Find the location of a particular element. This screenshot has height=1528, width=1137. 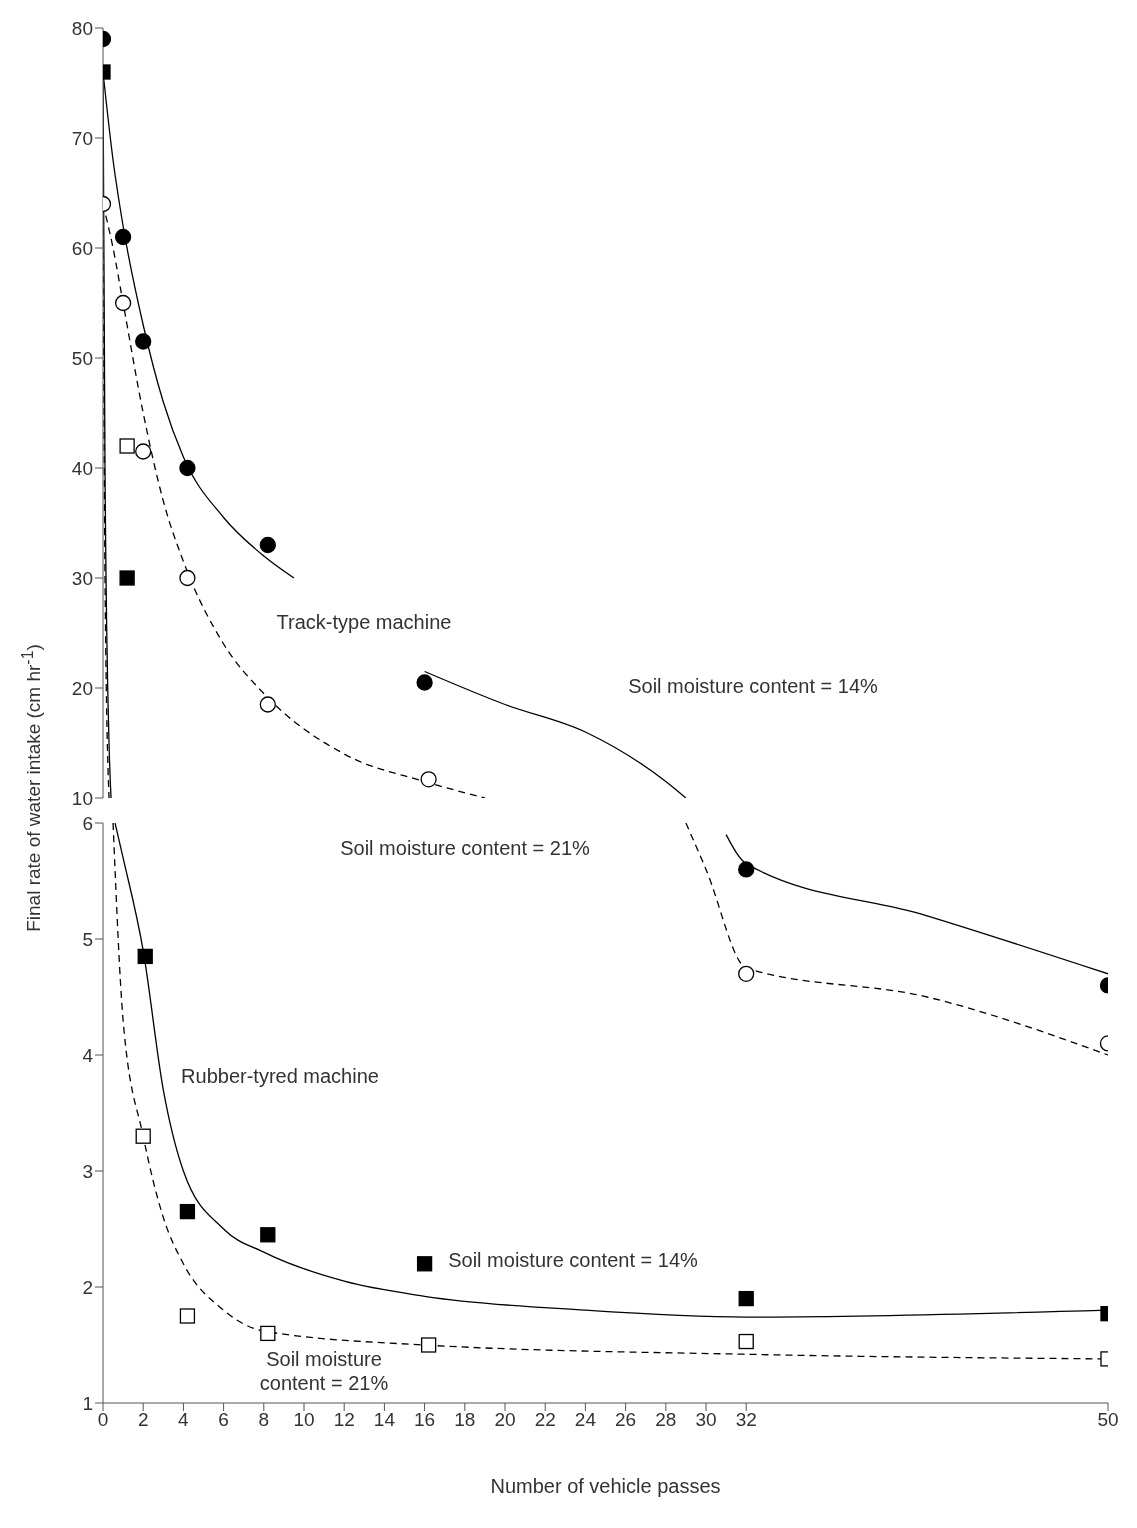

x-tick-label: 16 is located at coordinates (425, 1420).